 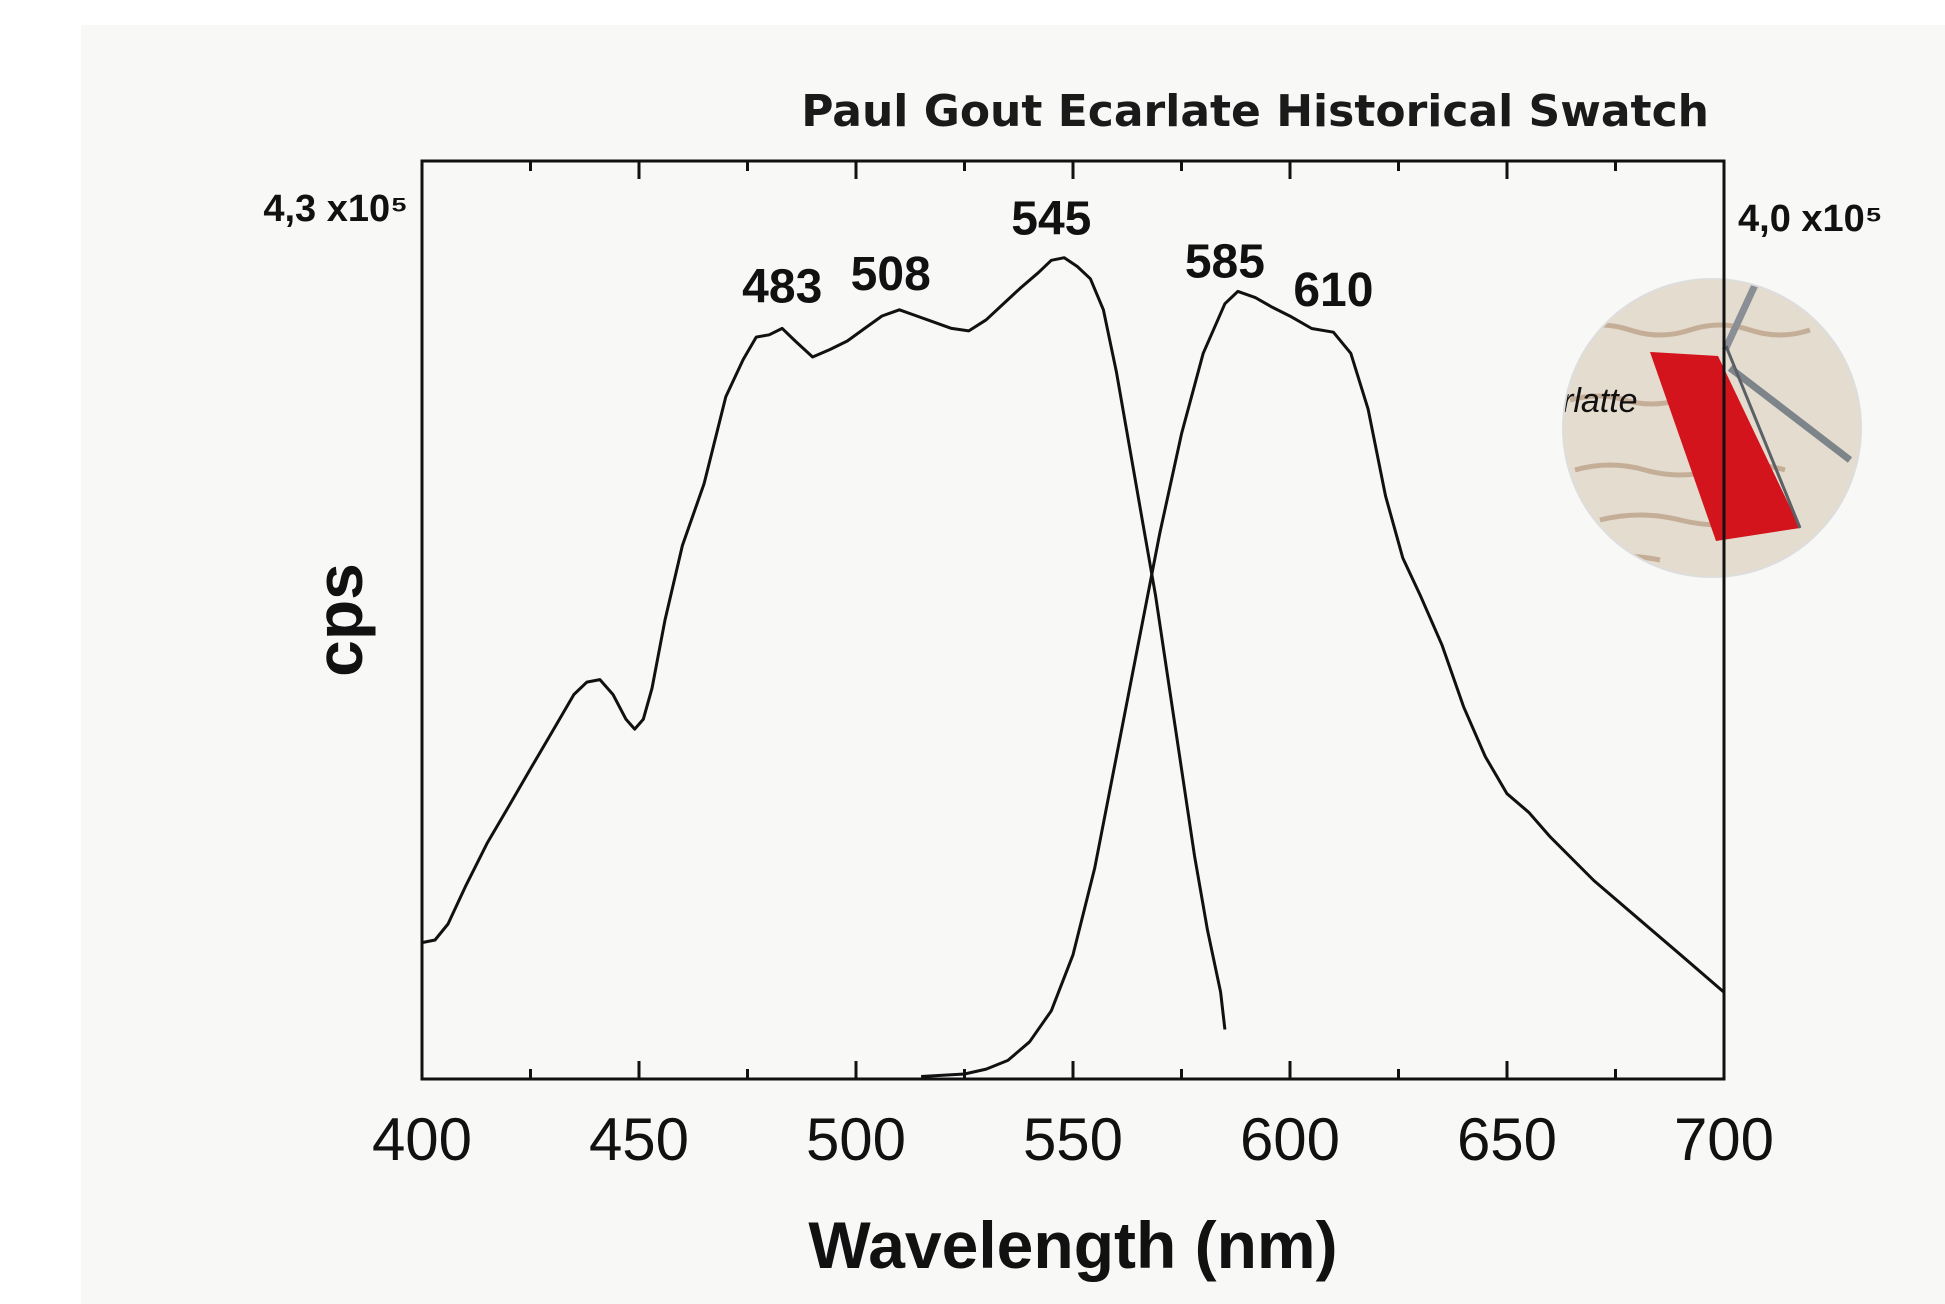 What do you see at coordinates (1810, 219) in the screenshot?
I see `y2-tick-label: 4,0 x10⁵` at bounding box center [1810, 219].